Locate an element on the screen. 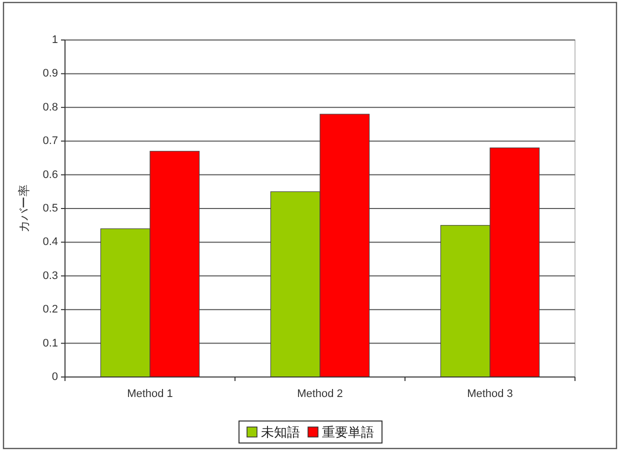 This screenshot has width=621, height=462. x-tick-label: Method 2 is located at coordinates (320, 394).